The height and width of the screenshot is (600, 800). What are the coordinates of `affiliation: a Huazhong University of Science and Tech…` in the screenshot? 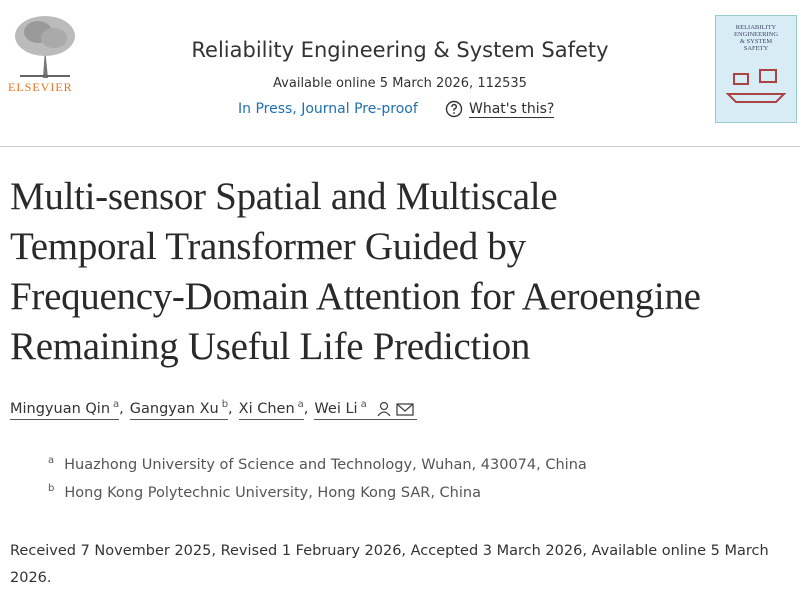 It's located at (317, 464).